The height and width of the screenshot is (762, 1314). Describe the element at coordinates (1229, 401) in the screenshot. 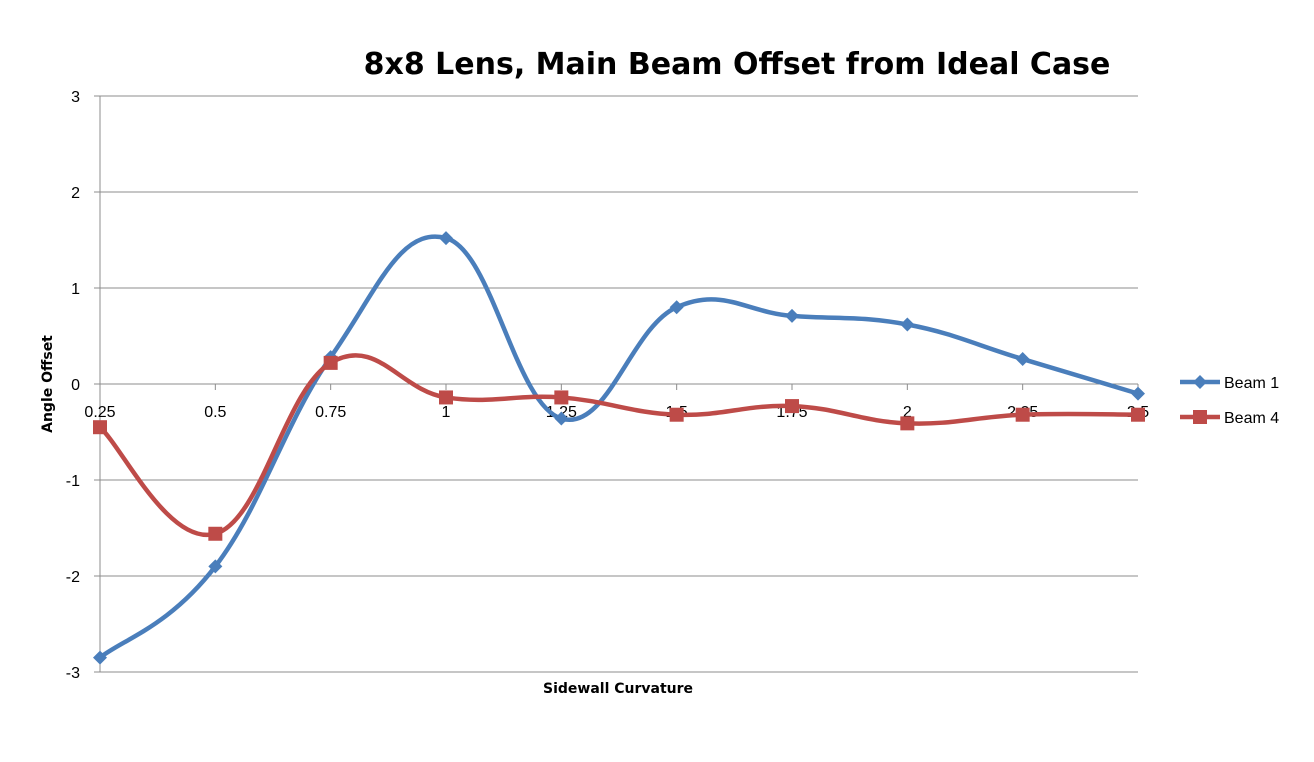

I see `legend: Beam 1 Beam 4` at that location.